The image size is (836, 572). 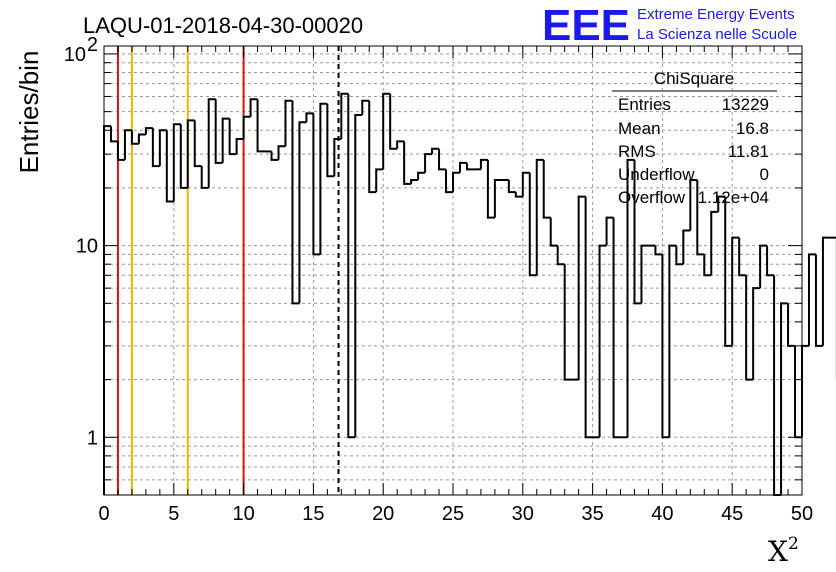 I want to click on stats-value-rms: 11.81, so click(x=748, y=151).